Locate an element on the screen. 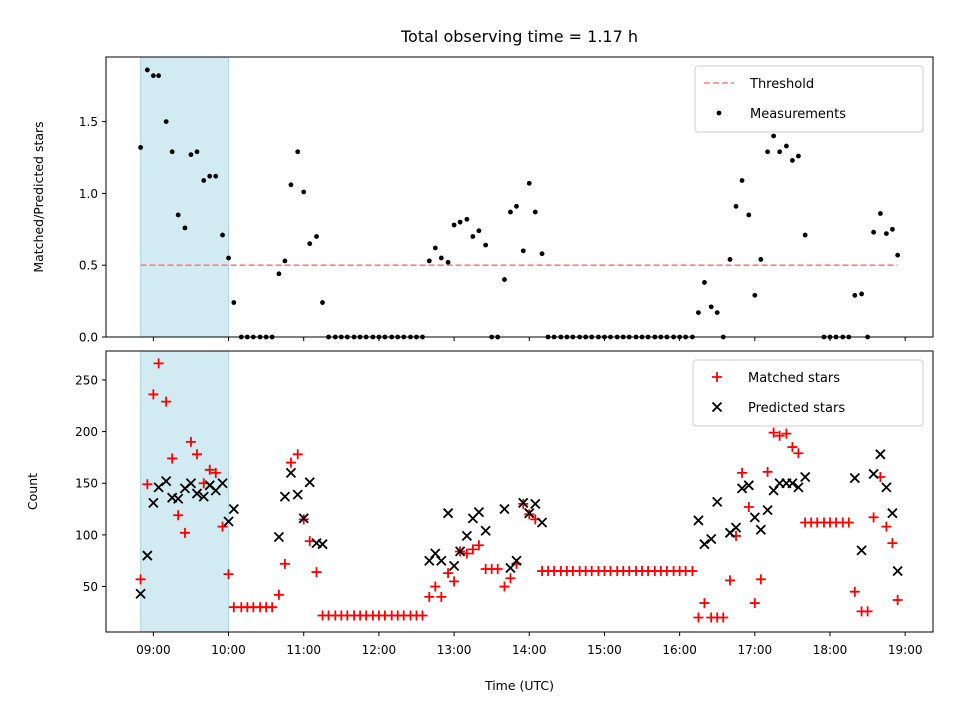 The width and height of the screenshot is (960, 724). x-tick-label: 10:00 is located at coordinates (228, 650).